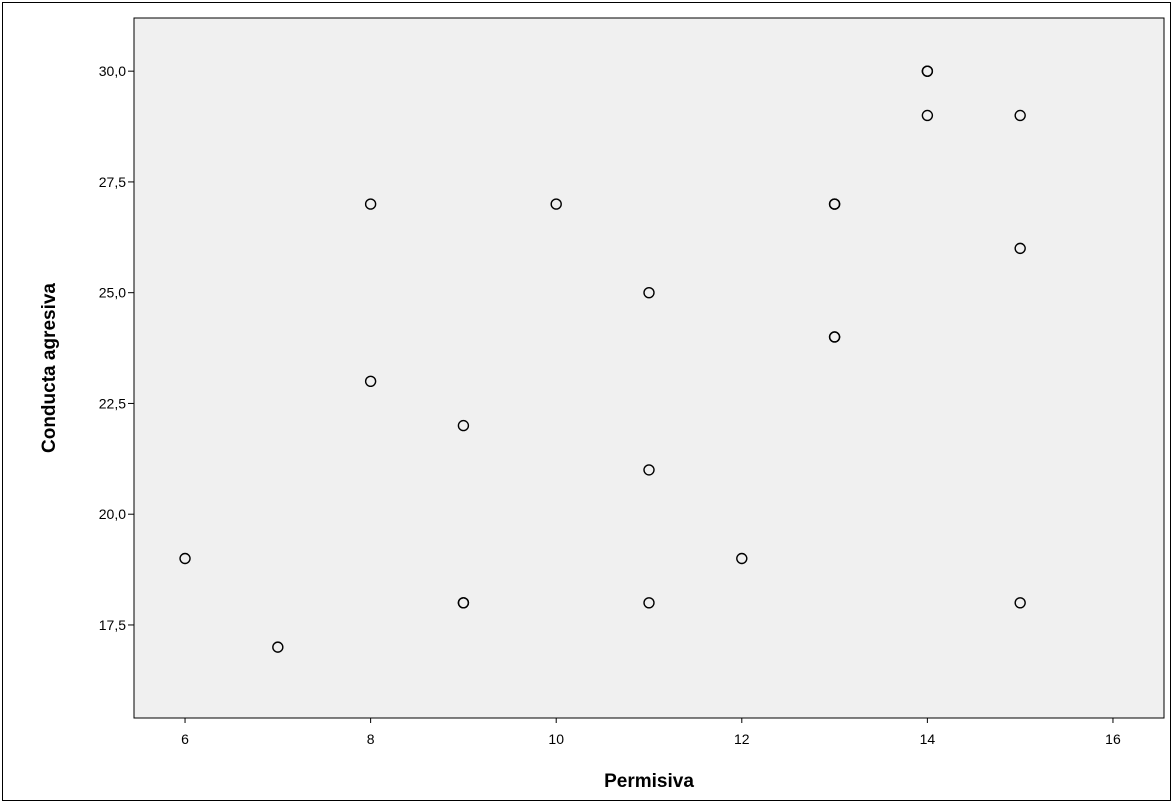 This screenshot has width=1175, height=805. What do you see at coordinates (371, 739) in the screenshot?
I see `x-tick-label: 8` at bounding box center [371, 739].